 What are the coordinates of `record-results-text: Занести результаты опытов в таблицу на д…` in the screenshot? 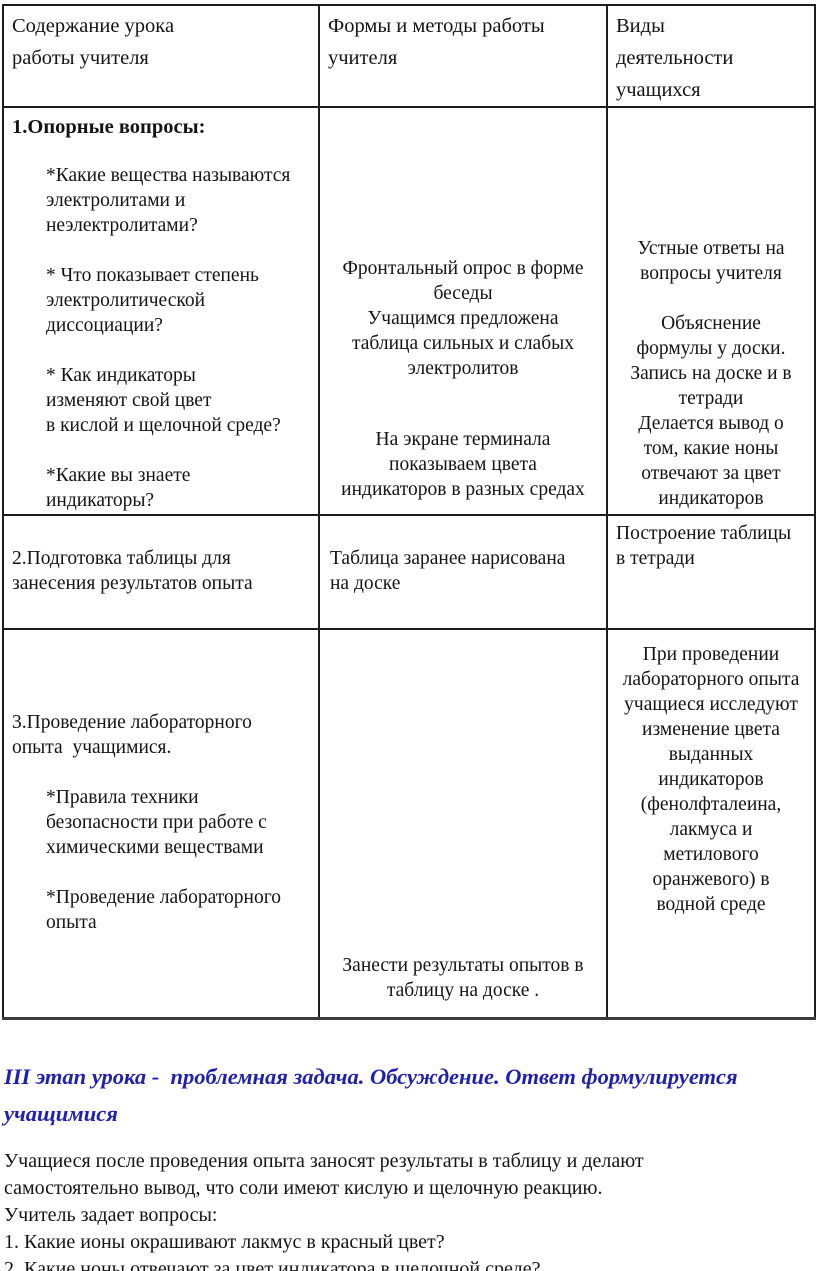 It's located at (463, 977).